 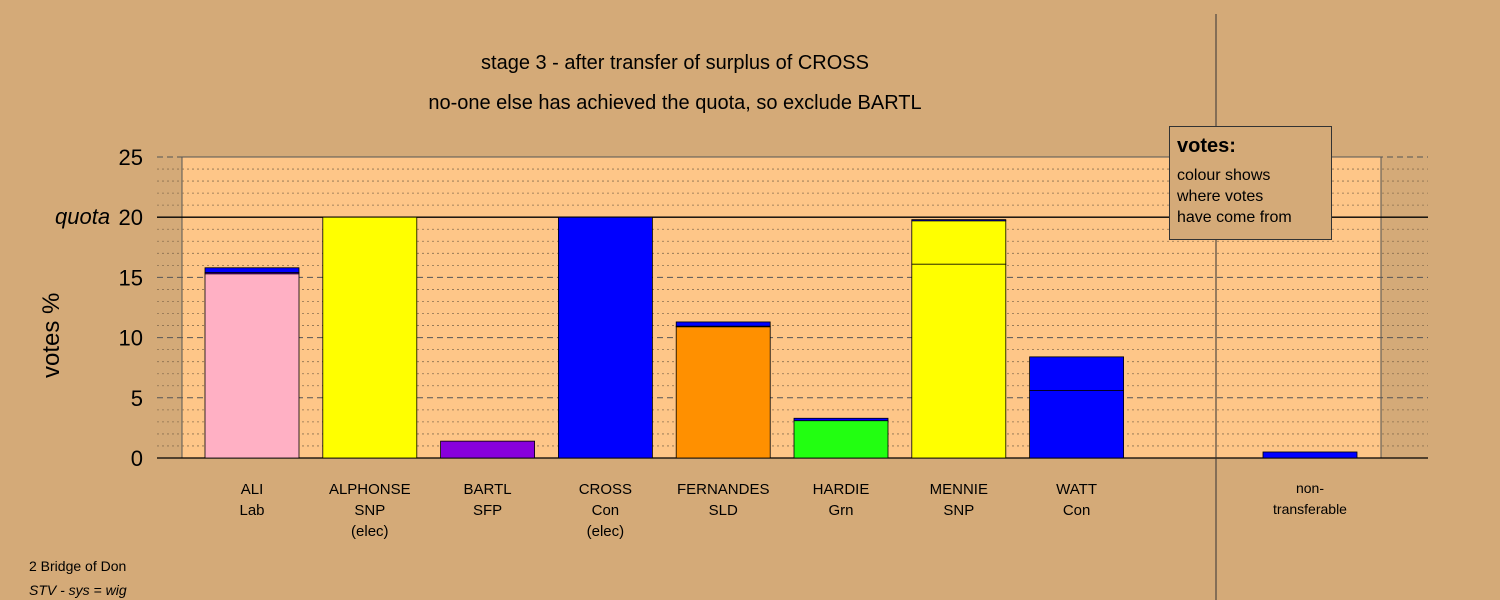 I want to click on legend-line: have come from, so click(x=1234, y=217).